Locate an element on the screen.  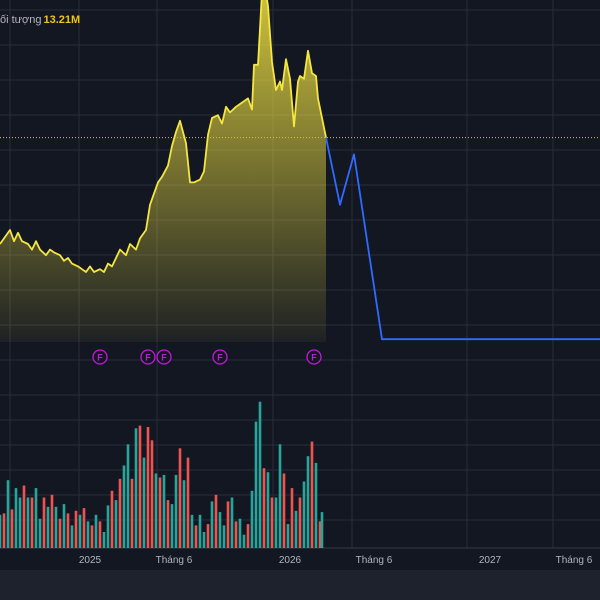
x-tick-label: 2027 is located at coordinates (490, 560).